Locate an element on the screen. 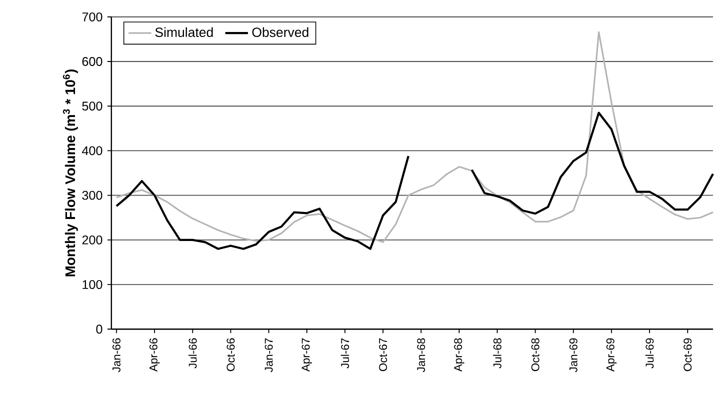 The width and height of the screenshot is (717, 414). x-tick-label: Oct-69 is located at coordinates (688, 355).